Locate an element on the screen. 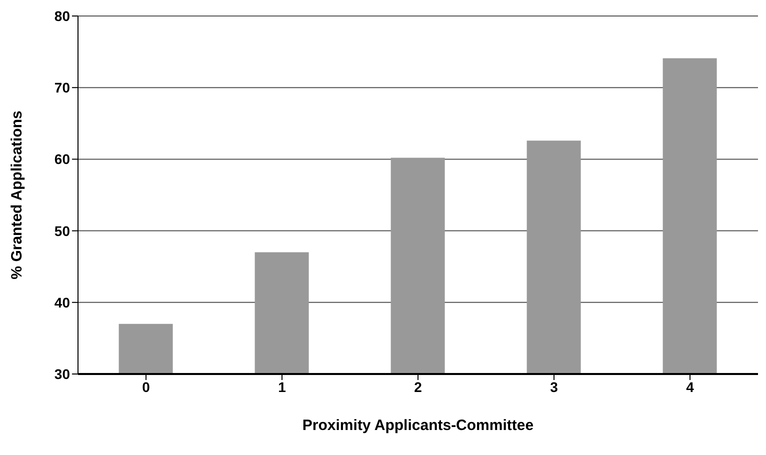 The height and width of the screenshot is (455, 766). x-axis-title: Proximity Applicants-Committee is located at coordinates (418, 425).